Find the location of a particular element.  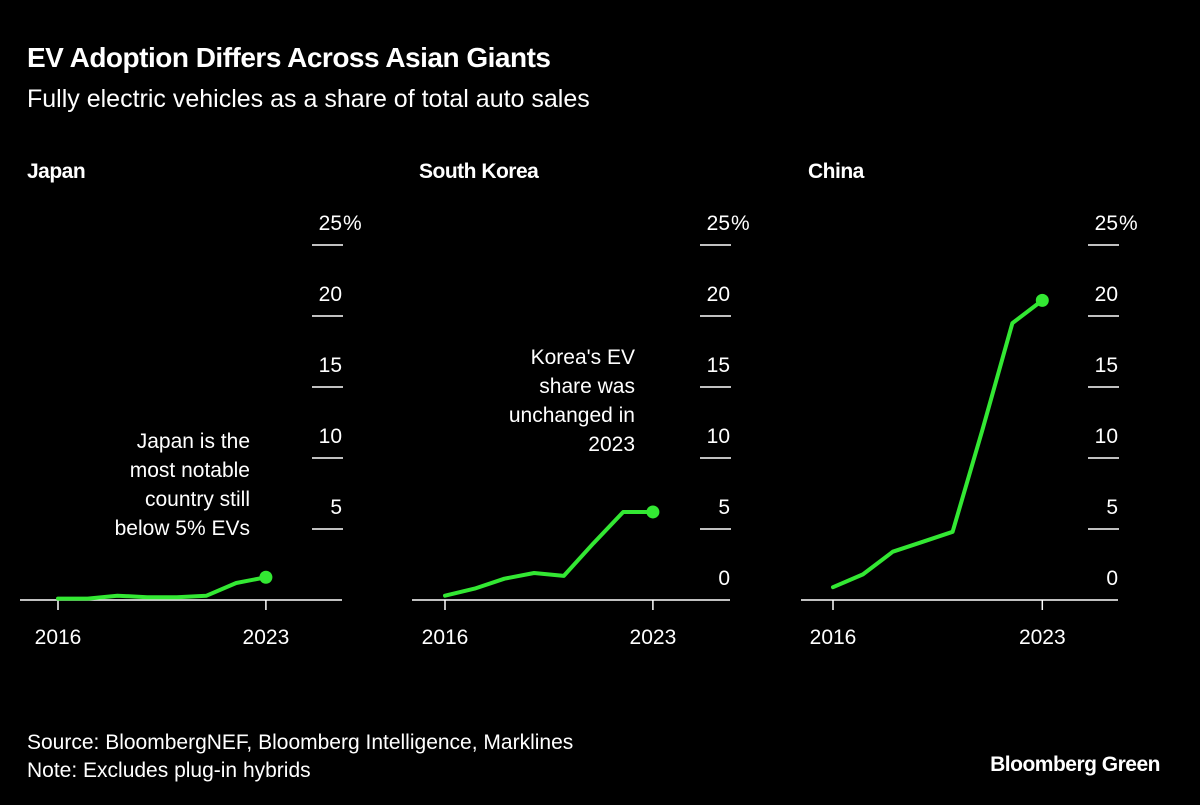

panel-title: South Korea is located at coordinates (479, 171).